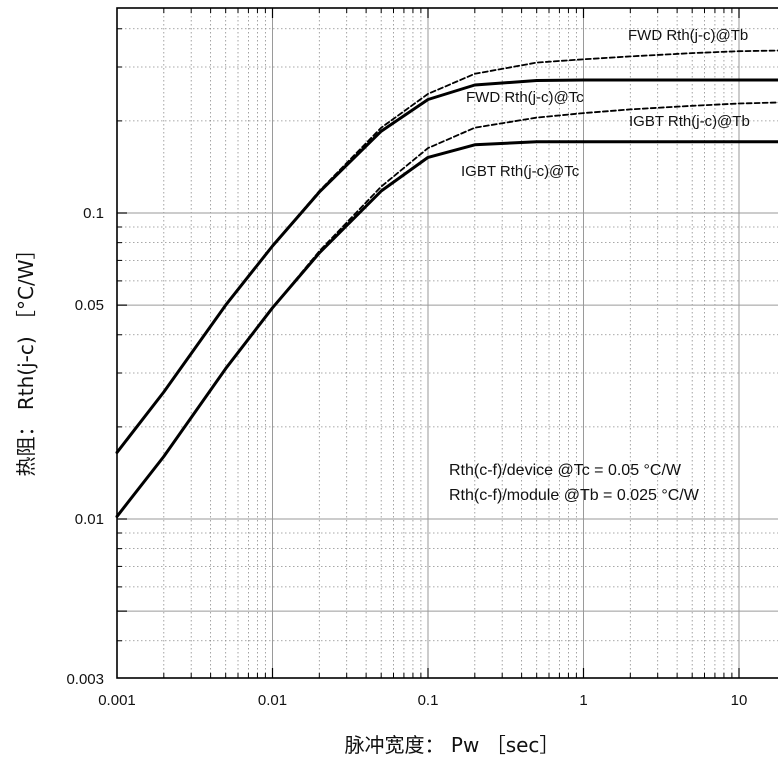 The width and height of the screenshot is (778, 760). I want to click on x-tick-label: 0.01, so click(272, 700).